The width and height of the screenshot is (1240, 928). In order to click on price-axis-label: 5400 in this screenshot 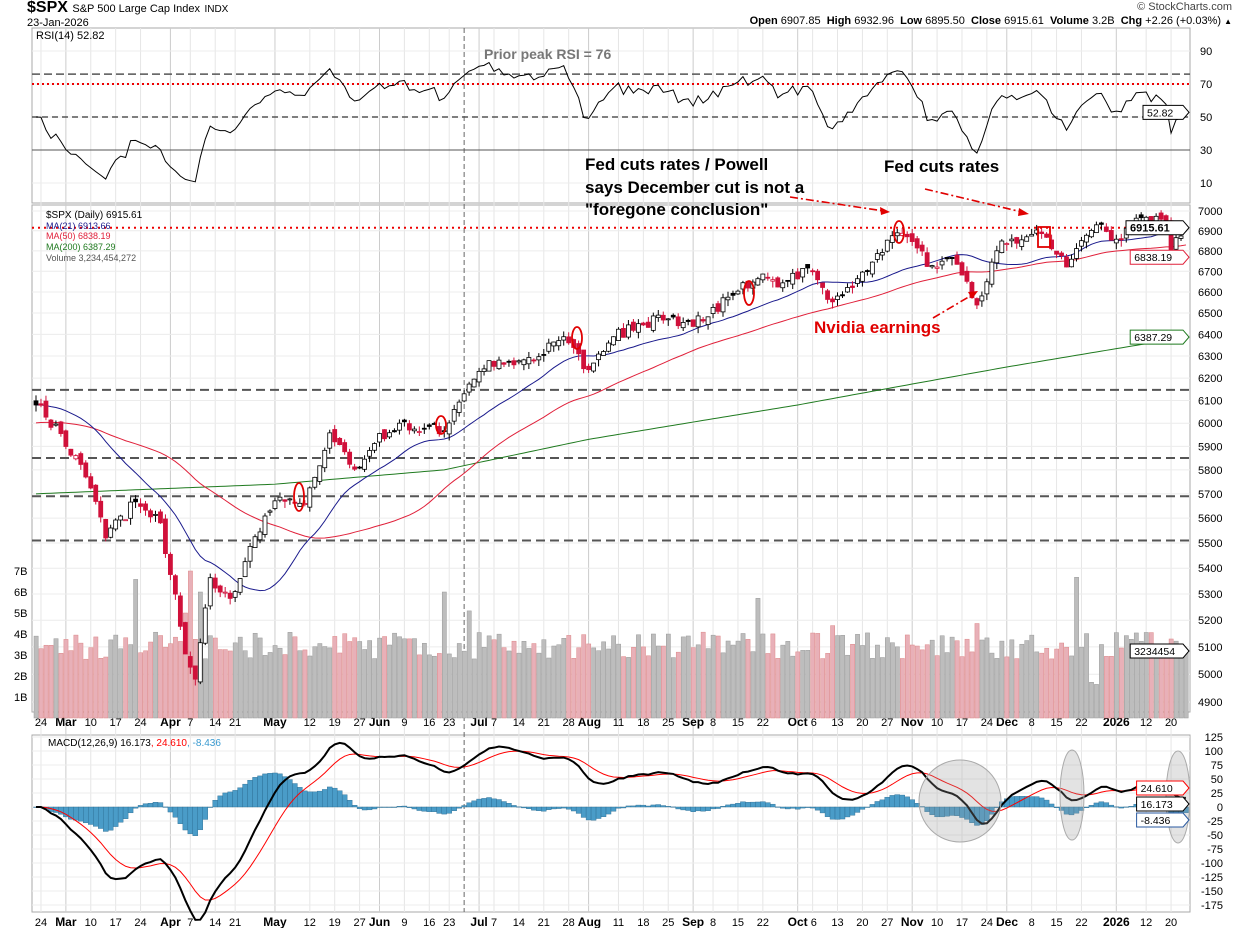, I will do `click(1210, 569)`.